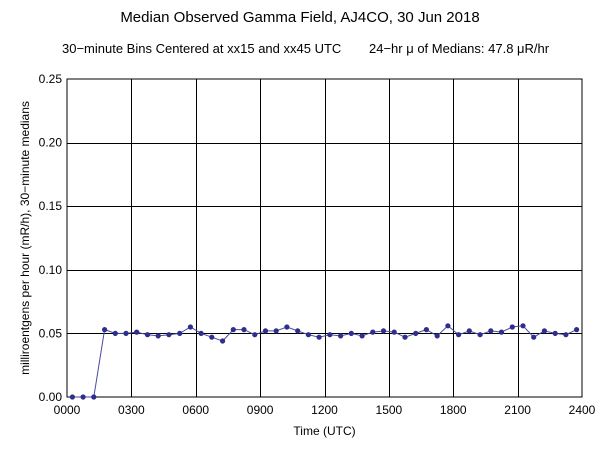  I want to click on x-tick-label: 1500, so click(389, 410).